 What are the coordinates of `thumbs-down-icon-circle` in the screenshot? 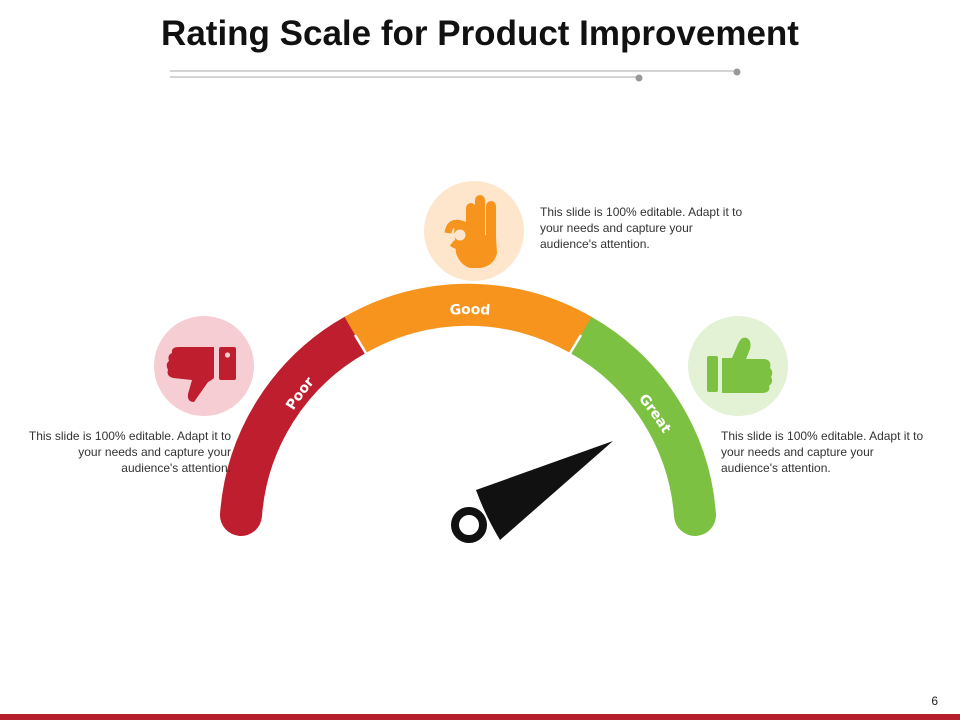 It's located at (204, 366).